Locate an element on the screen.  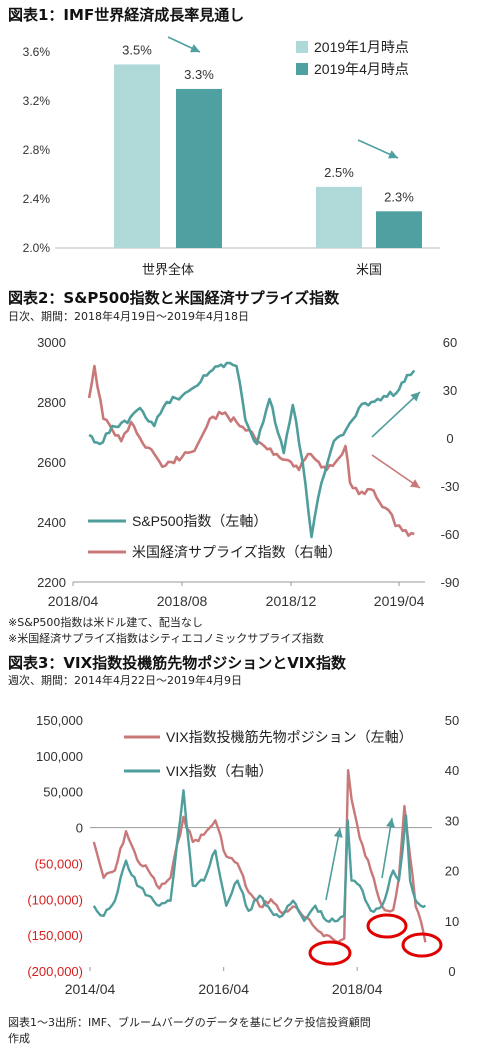
y-tick-label: 3.6% is located at coordinates (37, 52).